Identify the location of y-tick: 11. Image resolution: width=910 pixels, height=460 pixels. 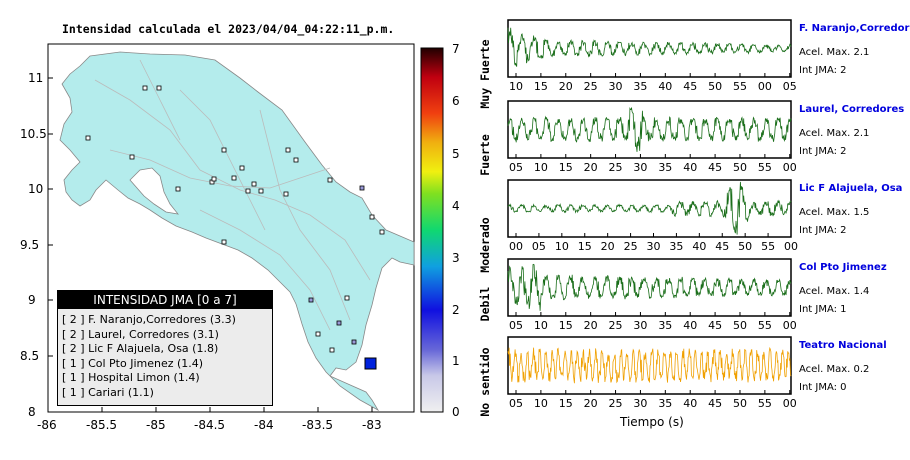
(36, 78).